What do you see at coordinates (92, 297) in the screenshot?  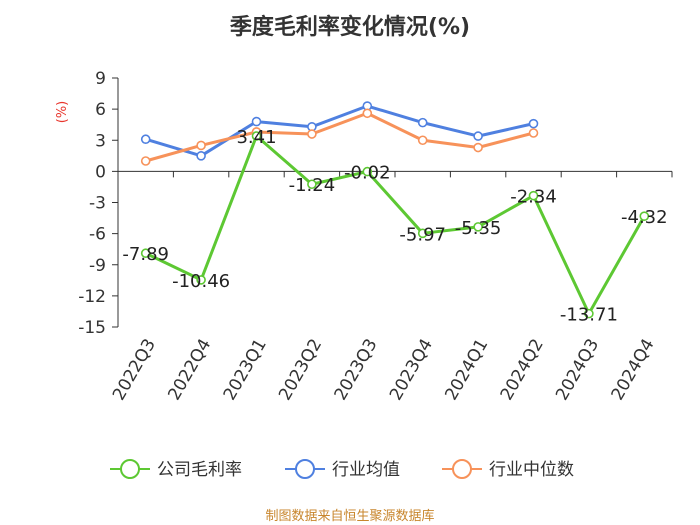 I see `y-tick-label: -12` at bounding box center [92, 297].